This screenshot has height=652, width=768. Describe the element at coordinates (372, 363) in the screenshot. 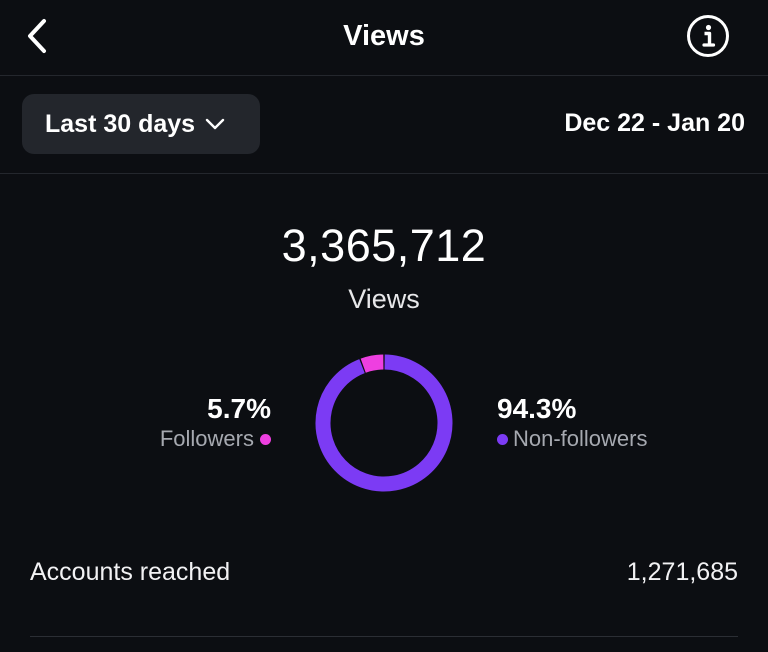

I see `donut-slice-followers` at that location.